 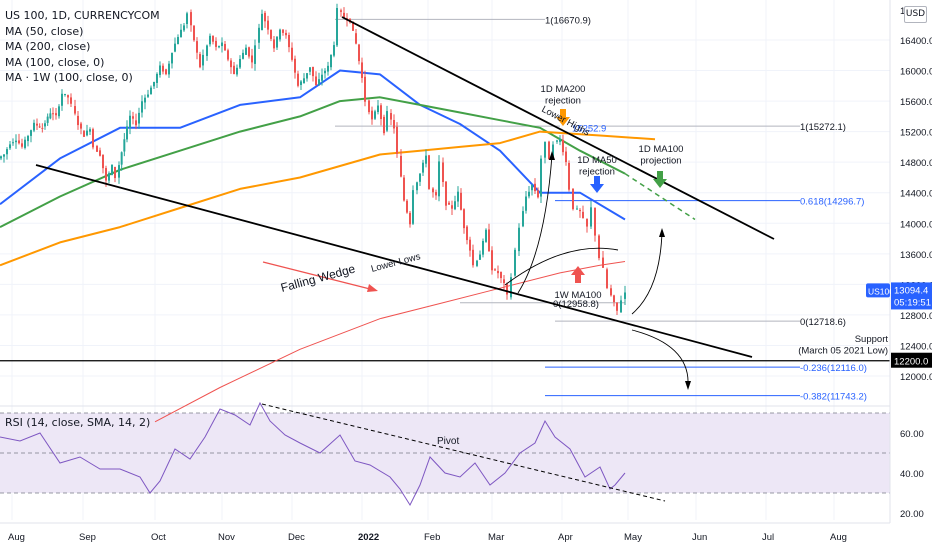 I want to click on symbol-price-tag, so click(x=878, y=290).